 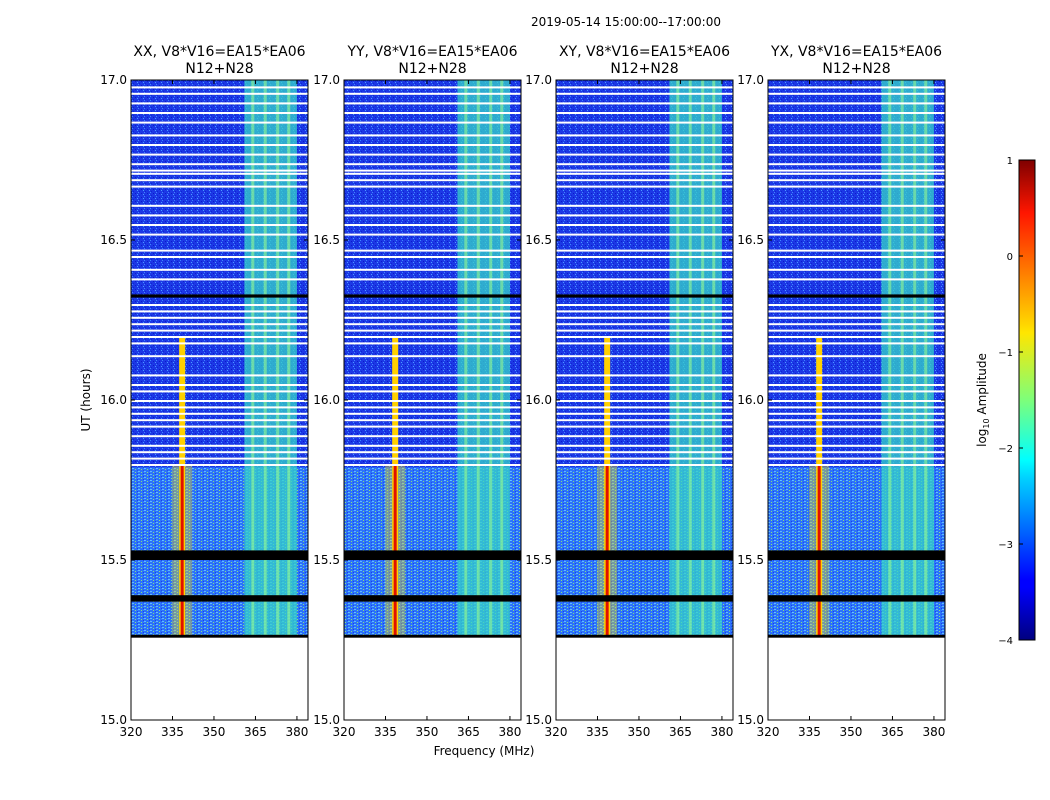 What do you see at coordinates (431, 52) in the screenshot?
I see `panel-title-line1: YY, V8*V16=EA15*EA06` at bounding box center [431, 52].